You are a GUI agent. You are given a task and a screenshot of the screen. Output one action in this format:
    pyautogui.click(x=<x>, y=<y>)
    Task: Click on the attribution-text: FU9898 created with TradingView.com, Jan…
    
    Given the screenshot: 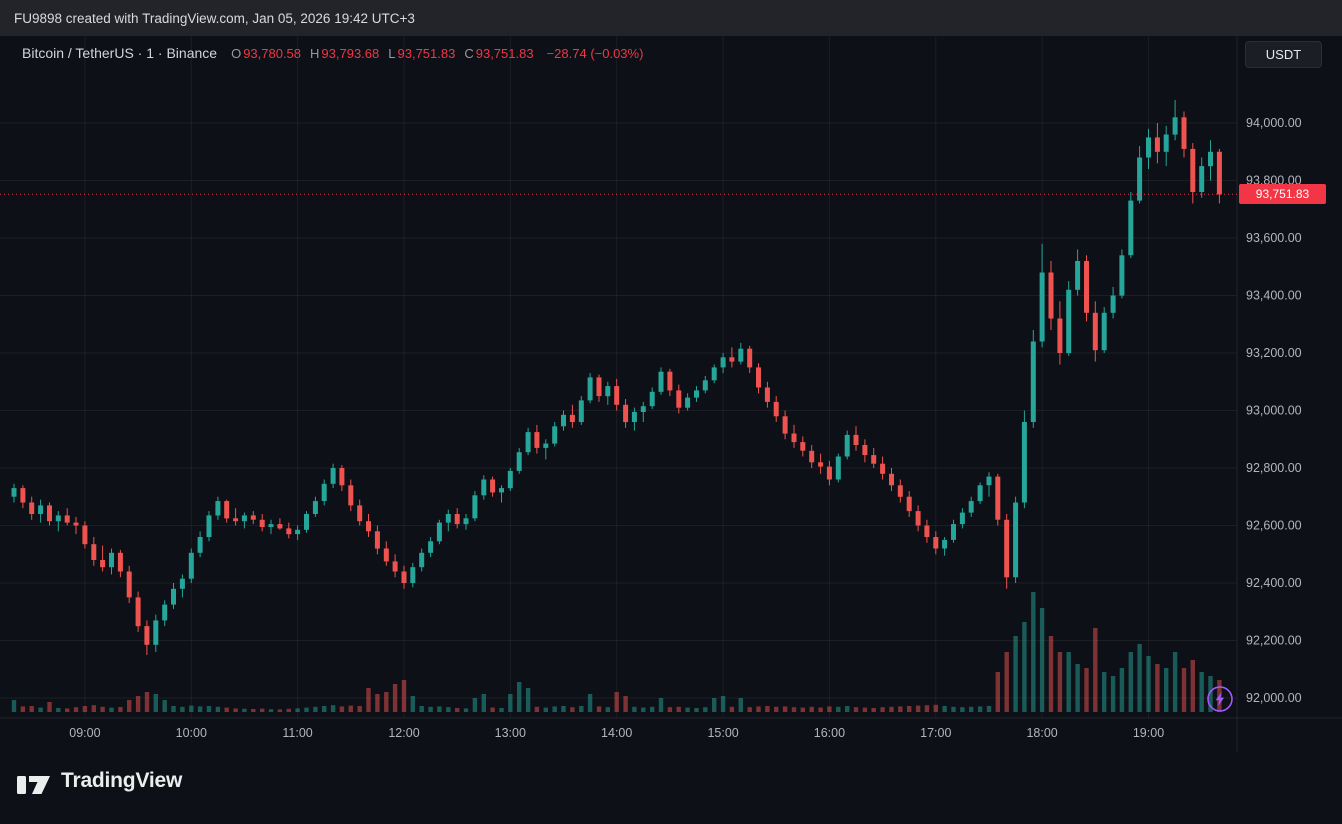 What is the action you would take?
    pyautogui.click(x=214, y=18)
    